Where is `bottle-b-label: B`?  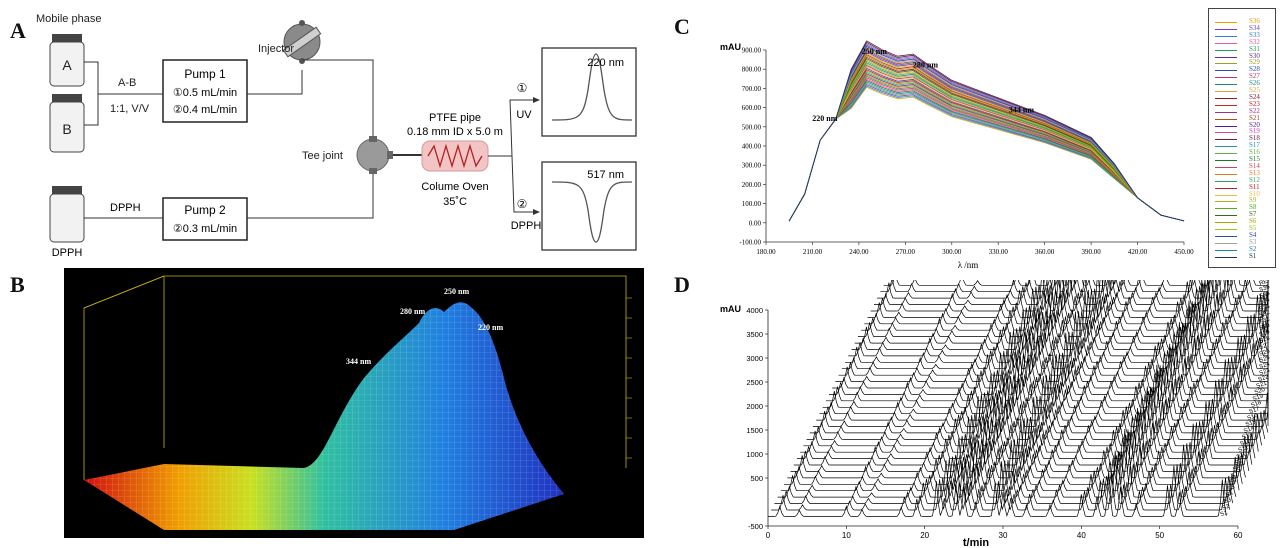
bottle-b-label: B is located at coordinates (66, 129).